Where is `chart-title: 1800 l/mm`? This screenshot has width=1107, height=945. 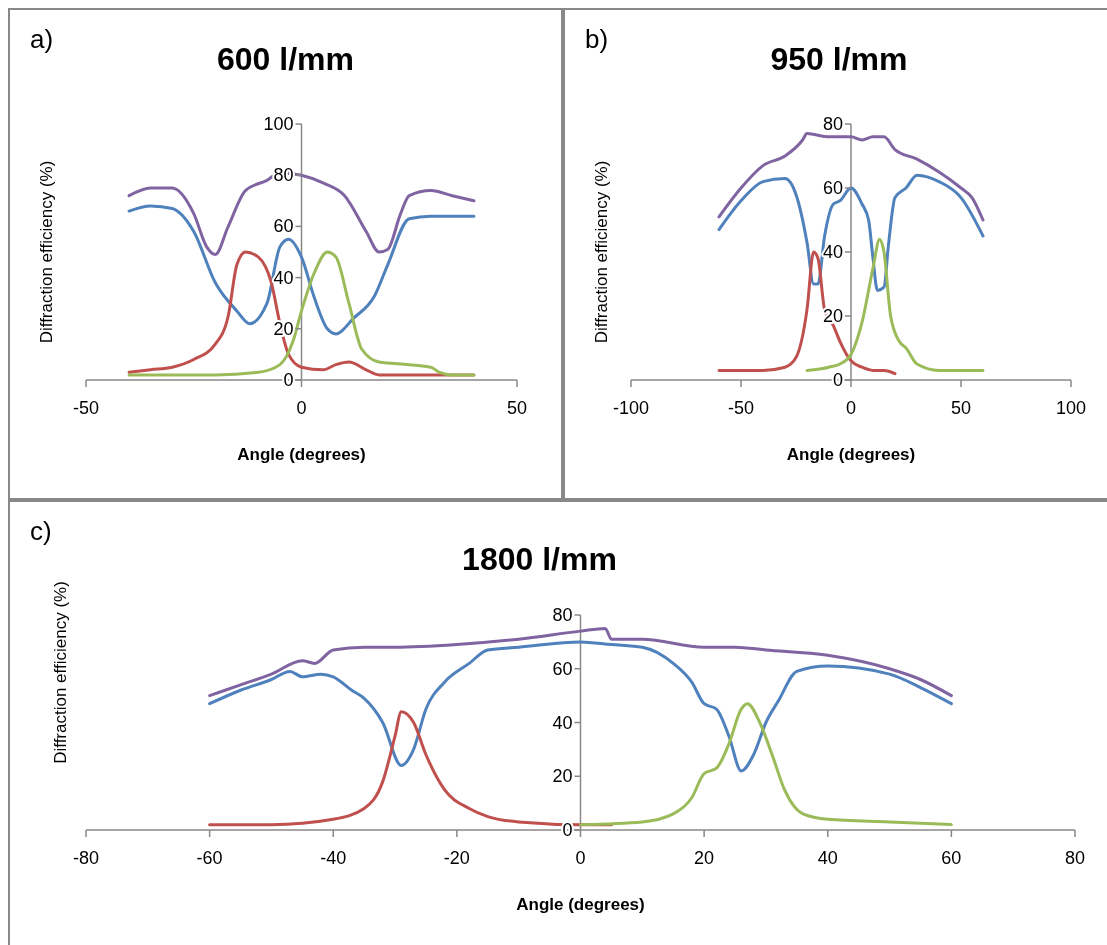
chart-title: 1800 l/mm is located at coordinates (539, 559).